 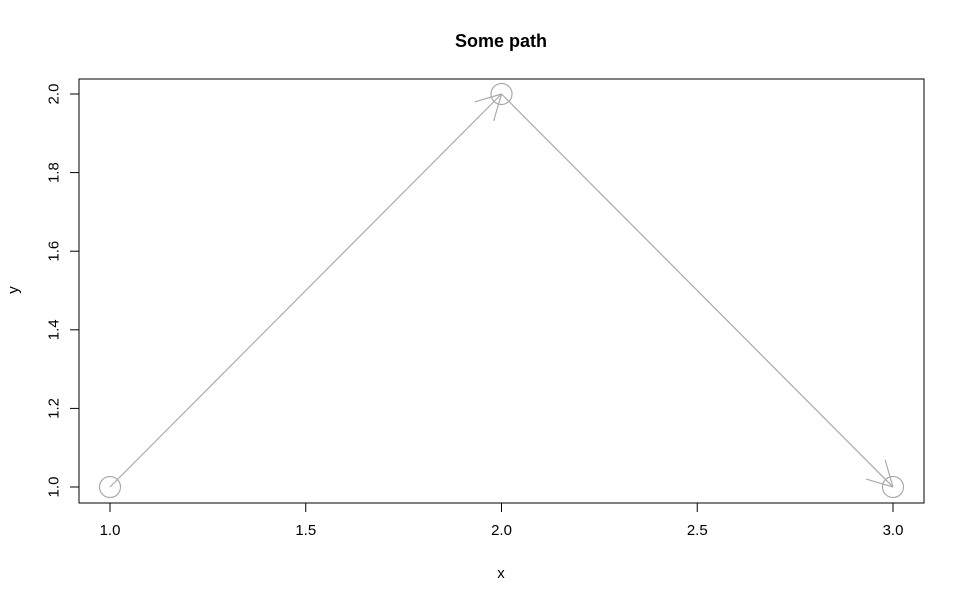 What do you see at coordinates (54, 251) in the screenshot?
I see `y-tick-label: 1.6` at bounding box center [54, 251].